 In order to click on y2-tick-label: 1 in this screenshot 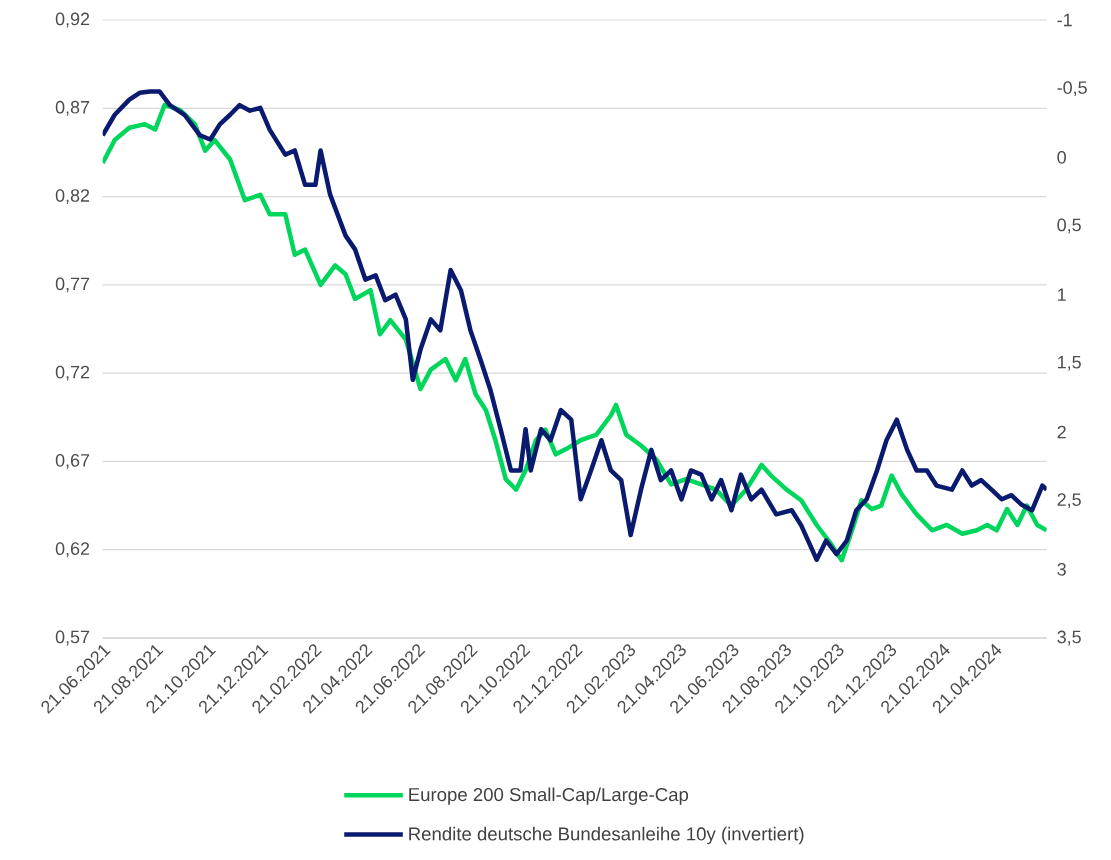, I will do `click(1062, 294)`.